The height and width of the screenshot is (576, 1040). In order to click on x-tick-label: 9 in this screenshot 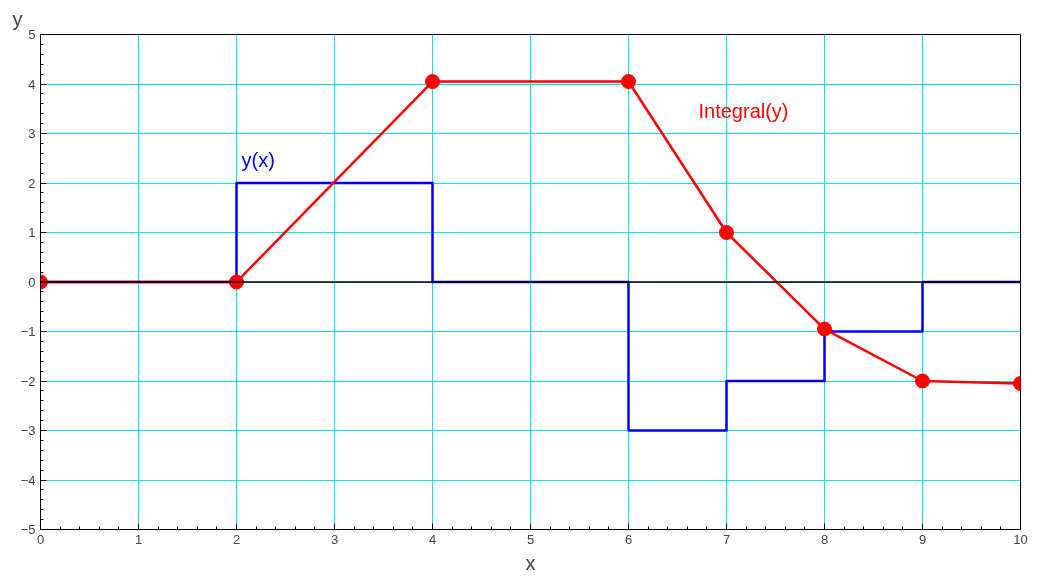, I will do `click(922, 539)`.